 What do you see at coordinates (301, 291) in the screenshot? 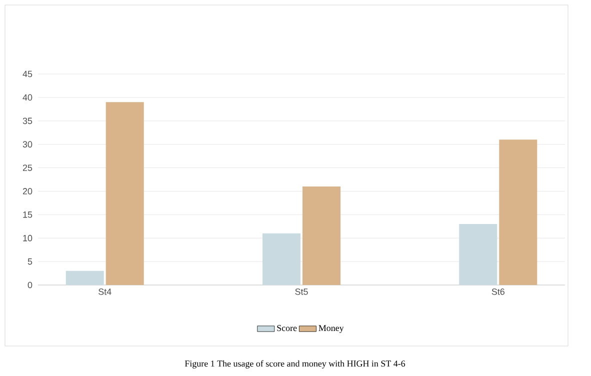
I see `x-tick-label: St5` at bounding box center [301, 291].